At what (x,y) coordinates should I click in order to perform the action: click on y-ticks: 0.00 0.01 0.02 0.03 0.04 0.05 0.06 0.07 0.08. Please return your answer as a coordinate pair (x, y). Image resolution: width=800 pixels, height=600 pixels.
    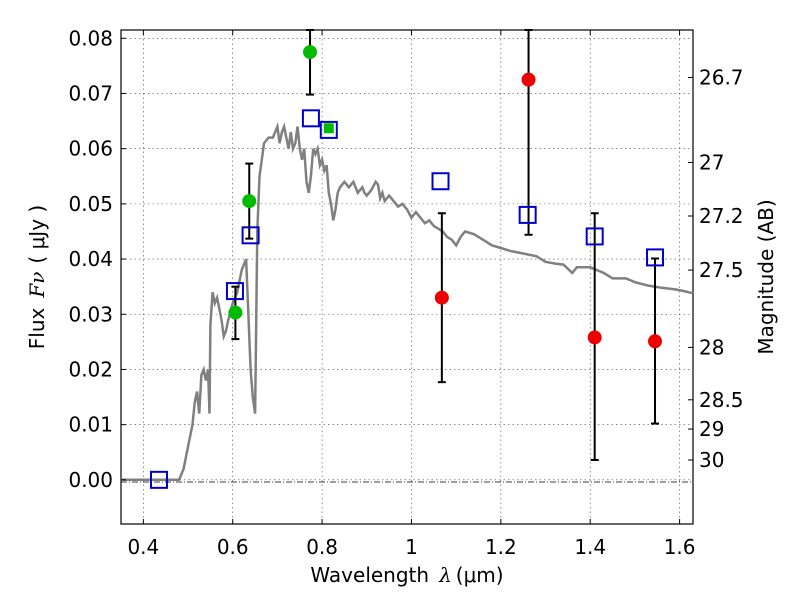
    Looking at the image, I should click on (97, 259).